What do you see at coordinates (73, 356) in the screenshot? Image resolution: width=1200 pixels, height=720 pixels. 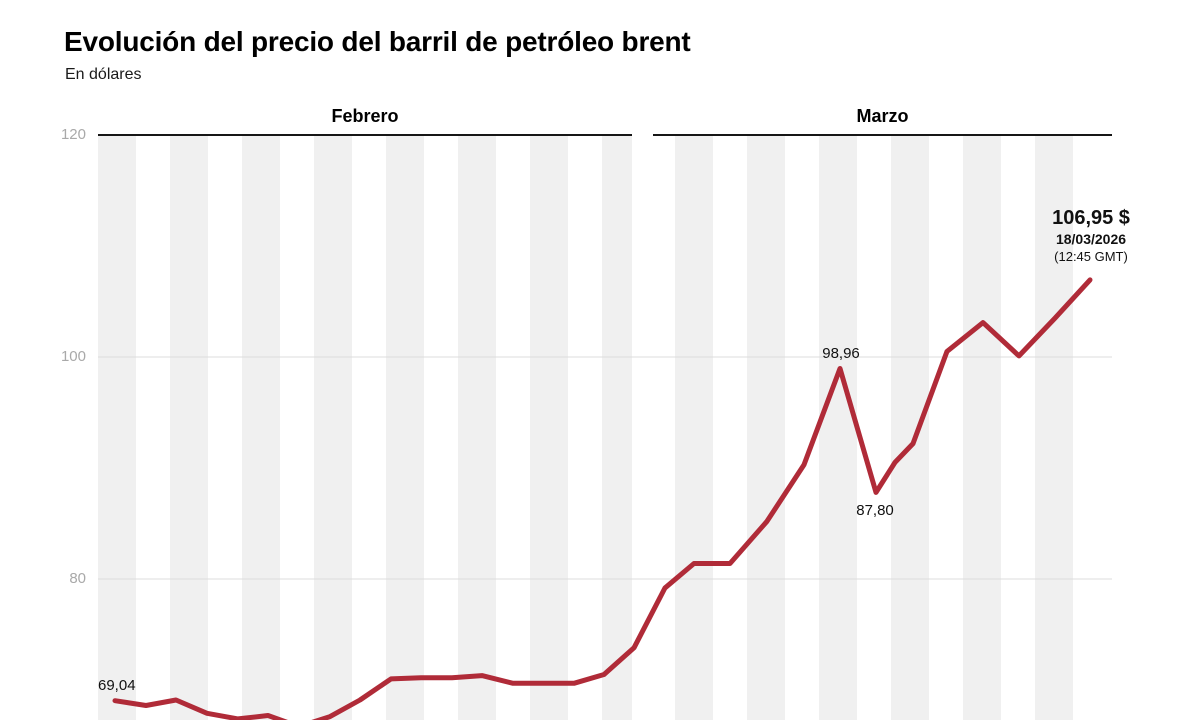 I see `y-axis-tick-100: 100` at bounding box center [73, 356].